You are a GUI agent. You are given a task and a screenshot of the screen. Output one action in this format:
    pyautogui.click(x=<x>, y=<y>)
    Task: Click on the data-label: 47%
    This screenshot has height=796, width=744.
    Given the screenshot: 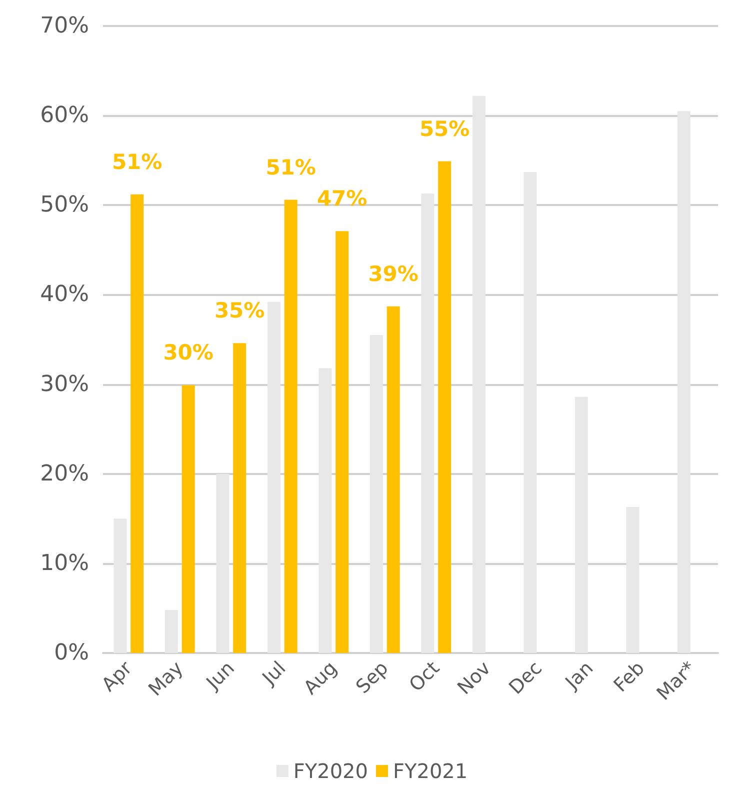 What is the action you would take?
    pyautogui.click(x=342, y=198)
    